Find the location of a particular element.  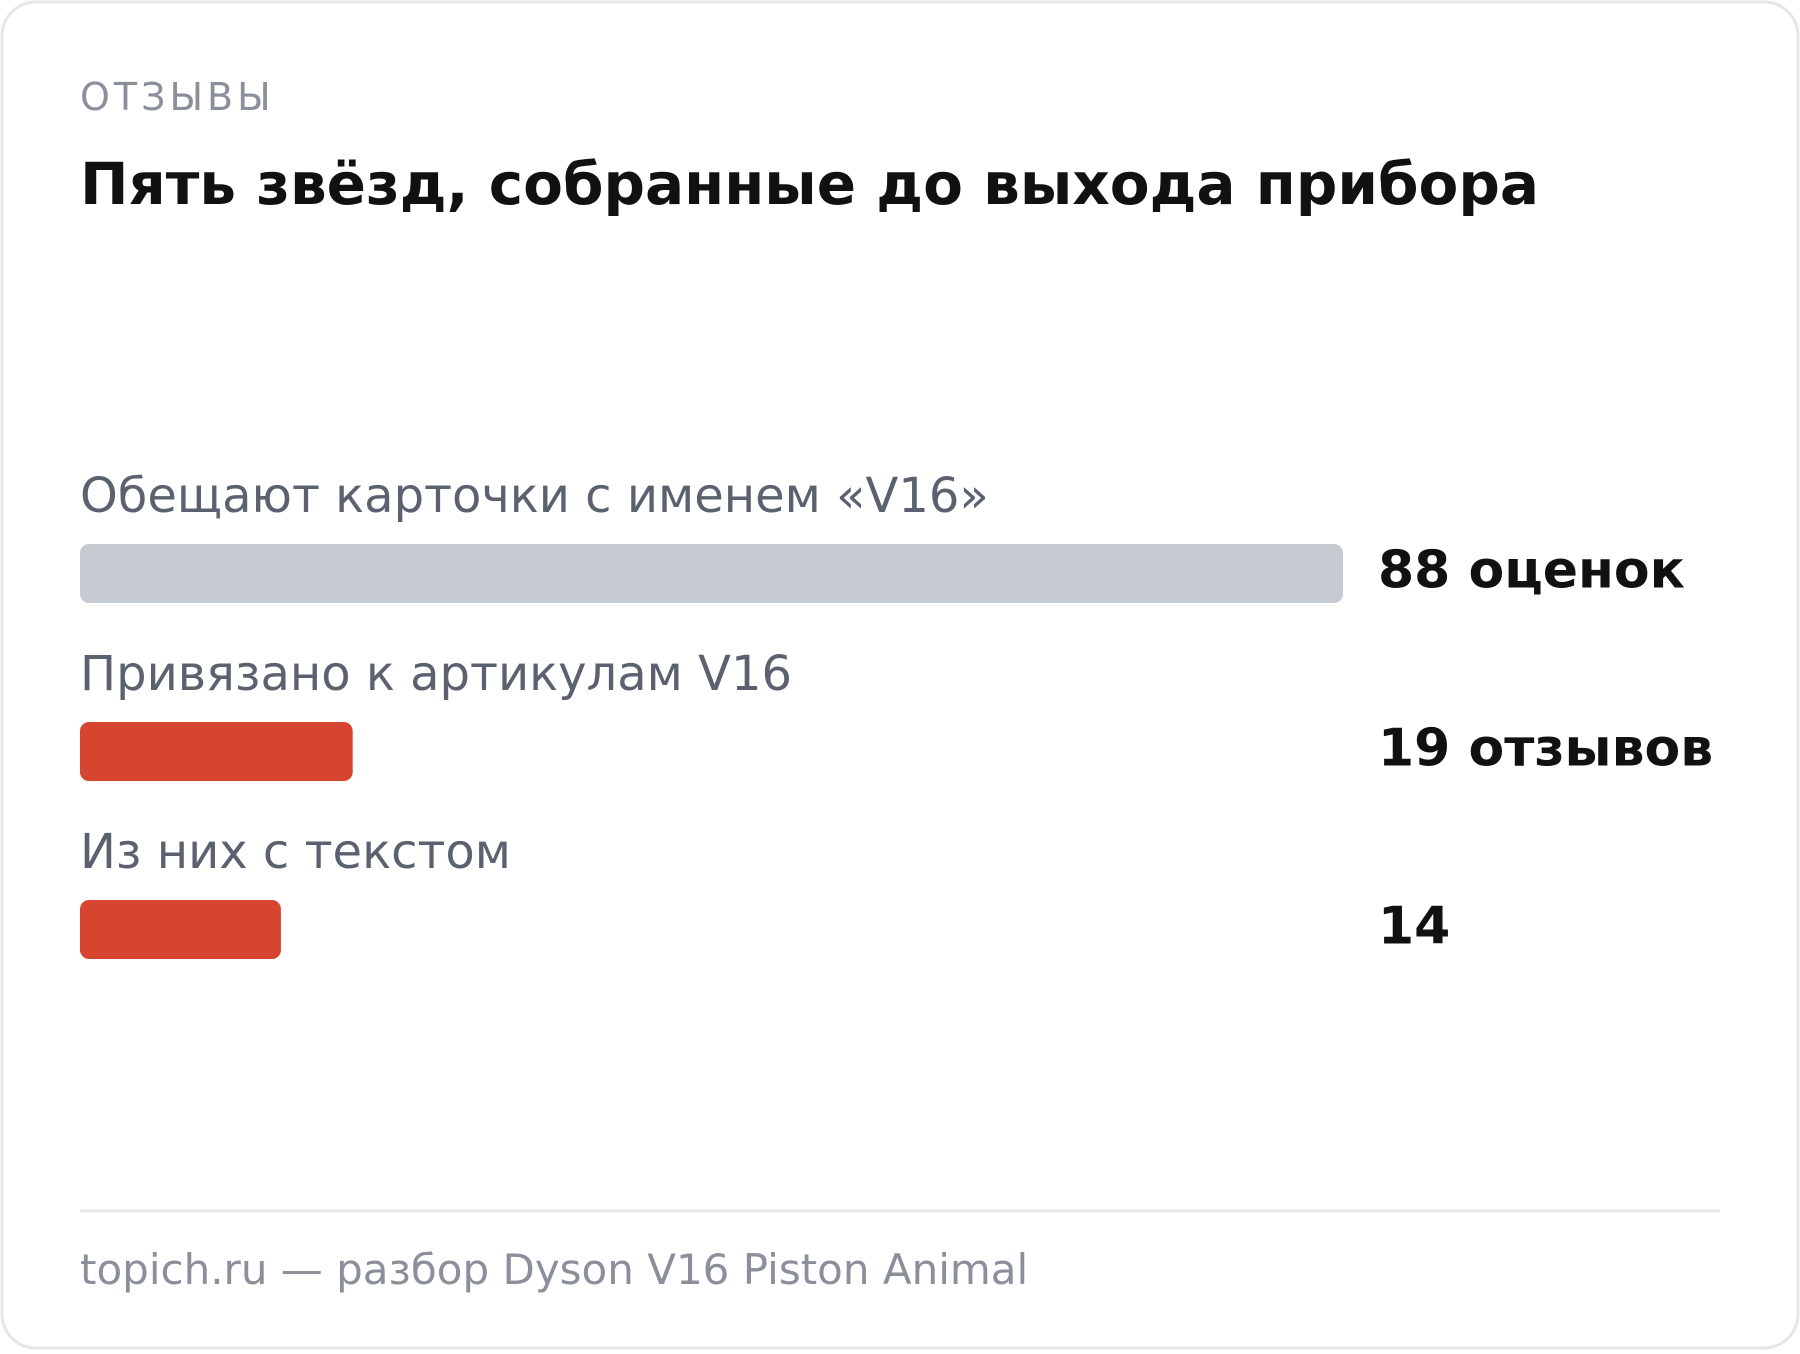

value-label: 19 отзывов is located at coordinates (1545, 749).